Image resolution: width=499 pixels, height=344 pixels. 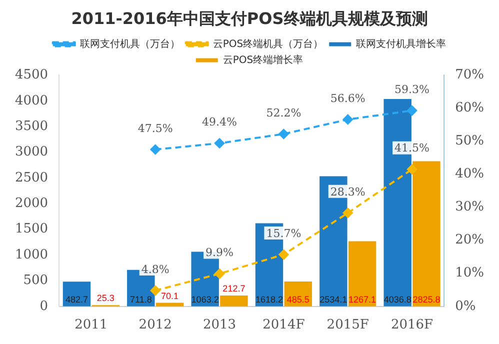 What do you see at coordinates (155, 128) in the screenshot?
I see `data-label: 47.5%` at bounding box center [155, 128].